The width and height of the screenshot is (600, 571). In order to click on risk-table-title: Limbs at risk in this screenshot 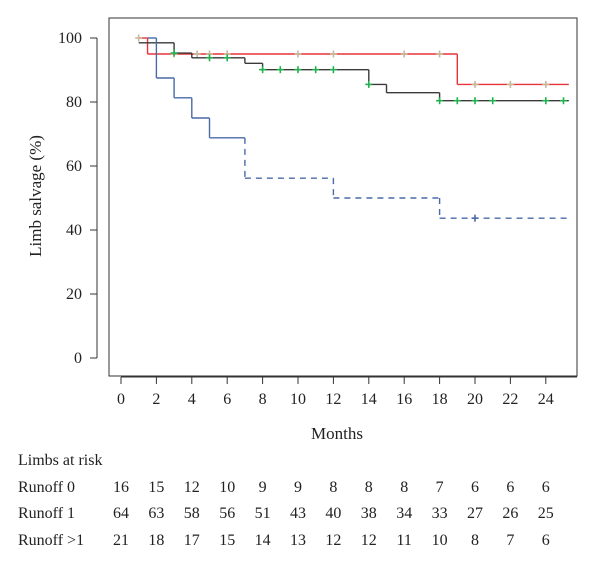, I will do `click(60, 460)`.